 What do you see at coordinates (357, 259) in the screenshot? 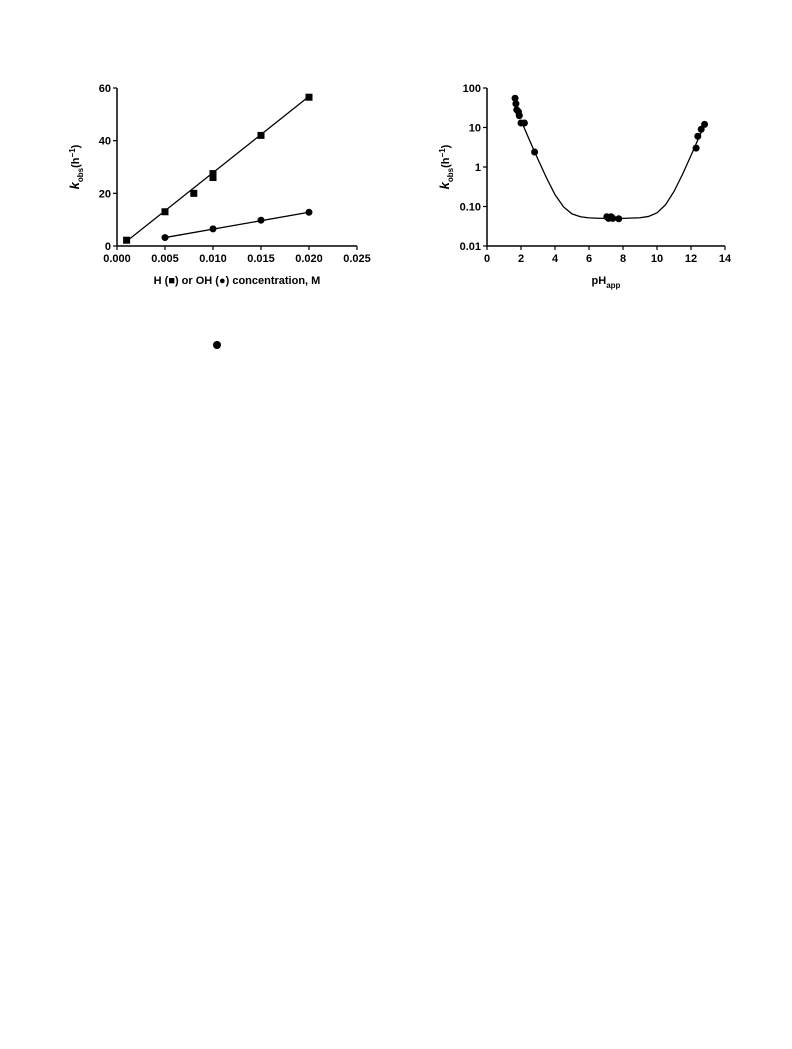
I see `x-tick-label: 0.025` at bounding box center [357, 259].